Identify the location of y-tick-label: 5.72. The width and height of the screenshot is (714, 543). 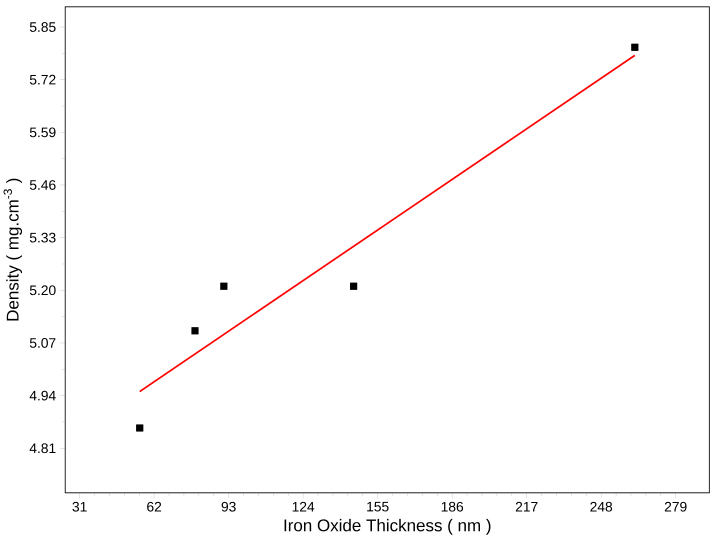
(43, 80).